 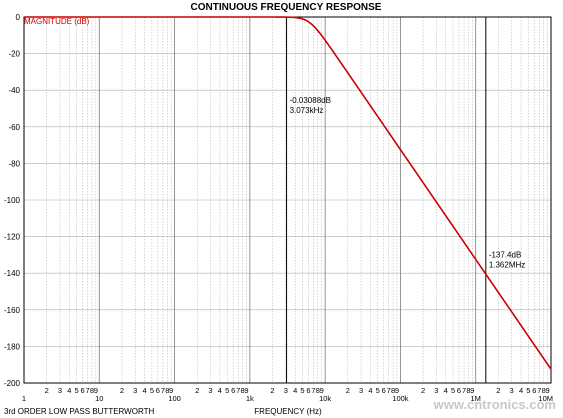 What do you see at coordinates (545, 398) in the screenshot?
I see `x-tick-decade-label: 10M` at bounding box center [545, 398].